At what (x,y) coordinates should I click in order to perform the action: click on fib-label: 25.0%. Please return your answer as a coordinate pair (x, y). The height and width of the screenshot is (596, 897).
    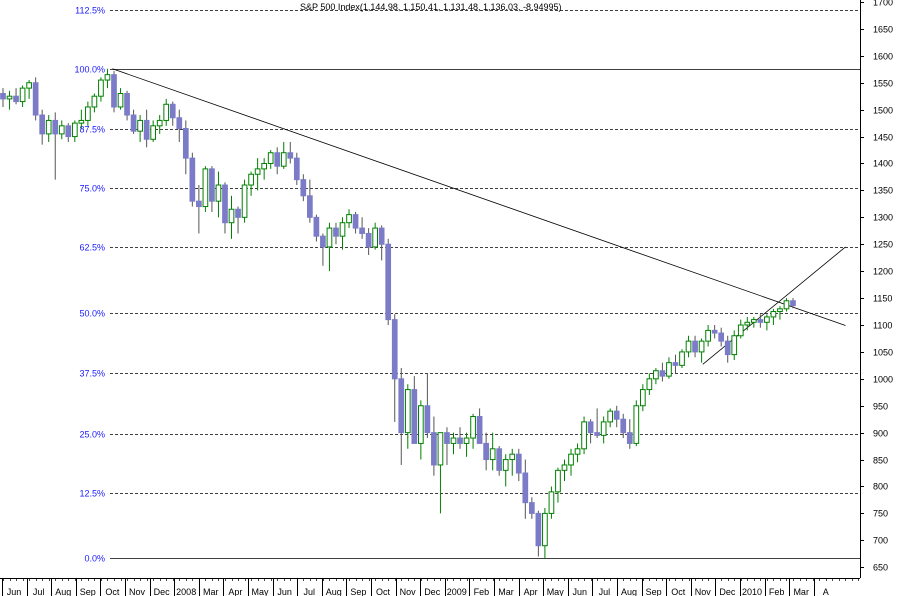
    Looking at the image, I should click on (92, 435).